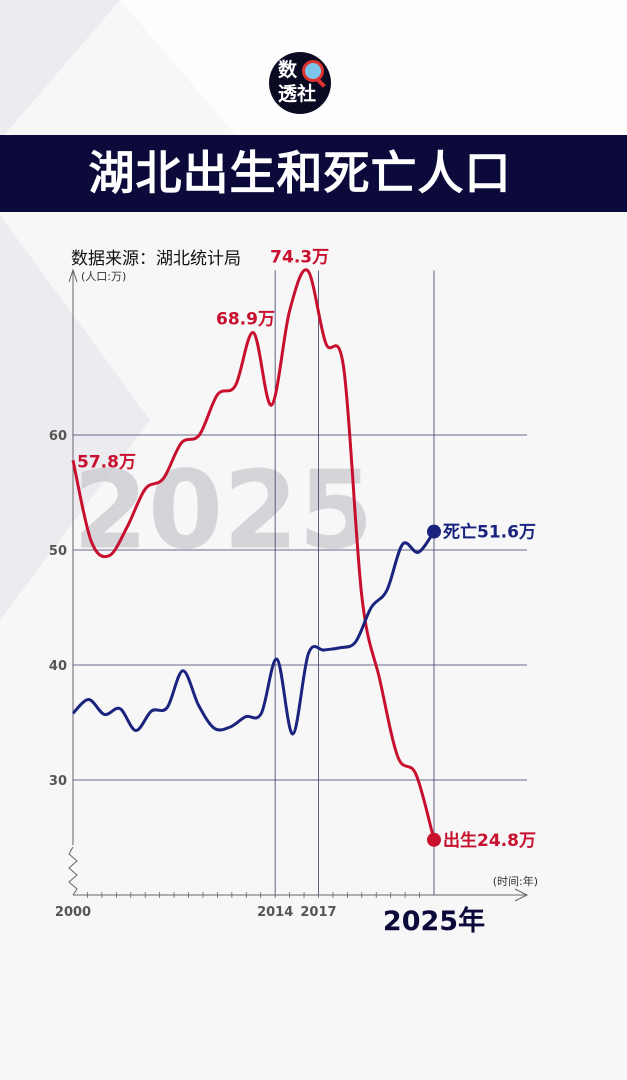 This screenshot has width=627, height=1080. I want to click on end-label-death: 死亡51.6万, so click(489, 532).